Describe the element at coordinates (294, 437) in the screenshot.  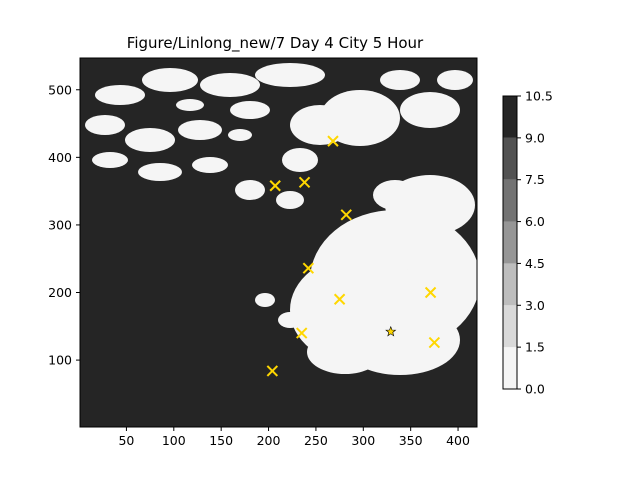
I see `x-axis: 50 100 150 200 250 300 350 400` at that location.